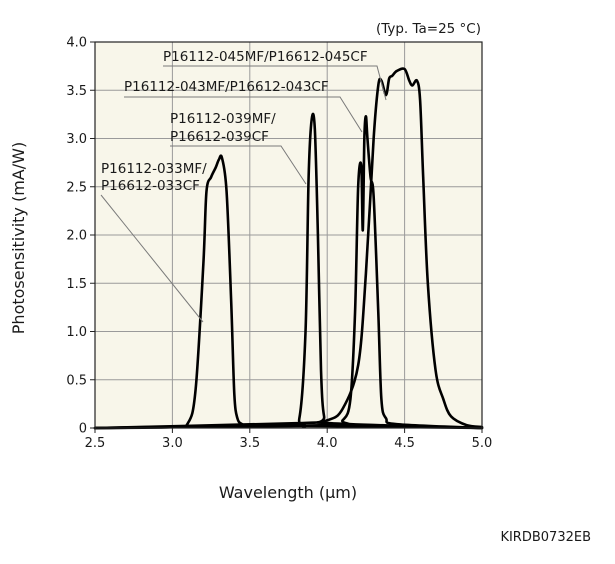 The width and height of the screenshot is (615, 564). What do you see at coordinates (223, 119) in the screenshot?
I see `annotation-label-3: P16112-039MF/` at bounding box center [223, 119].